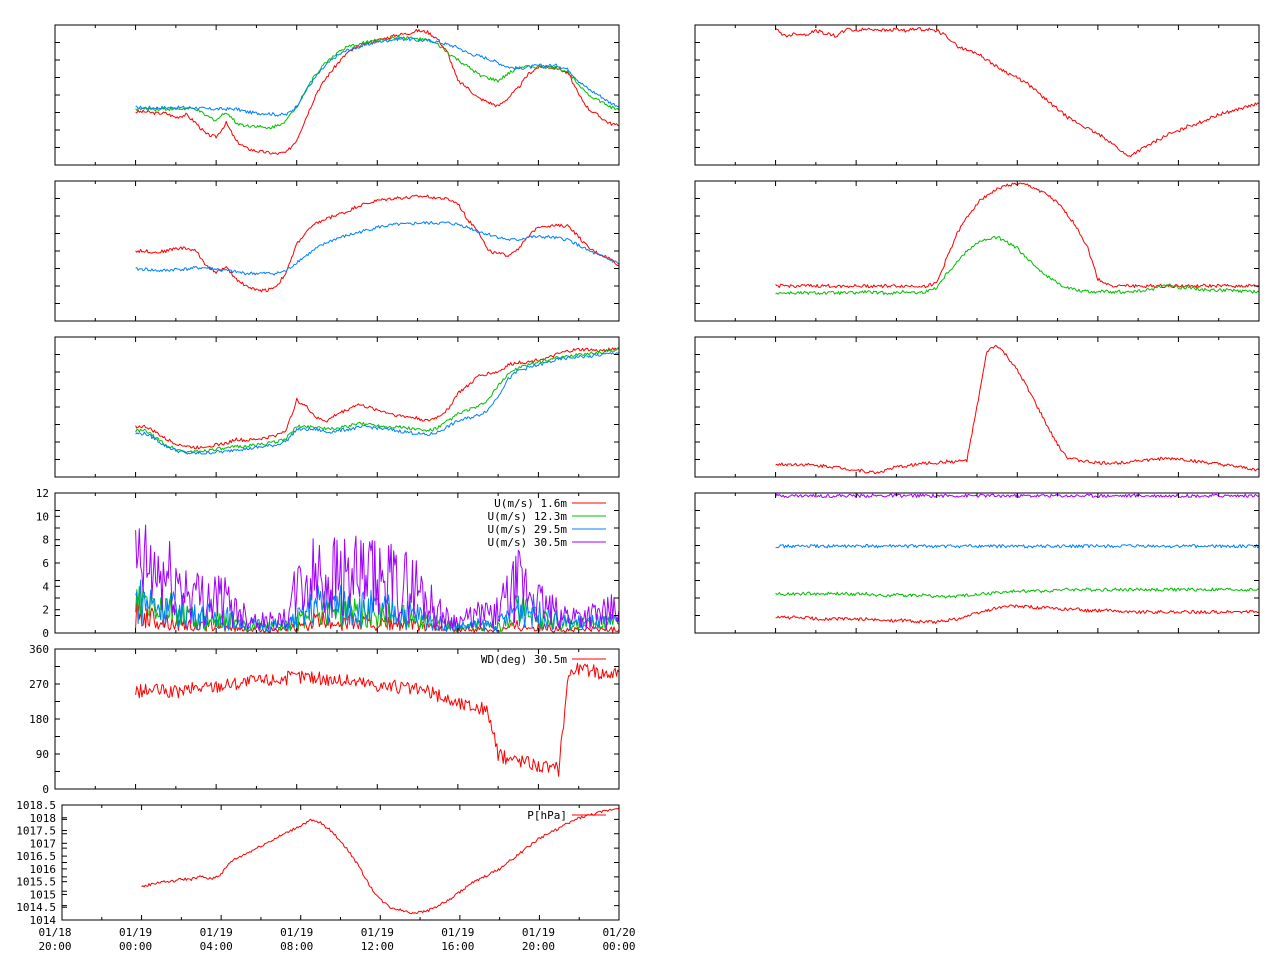  Describe the element at coordinates (1017, 614) in the screenshot. I see `series-line-right-4-red` at that location.